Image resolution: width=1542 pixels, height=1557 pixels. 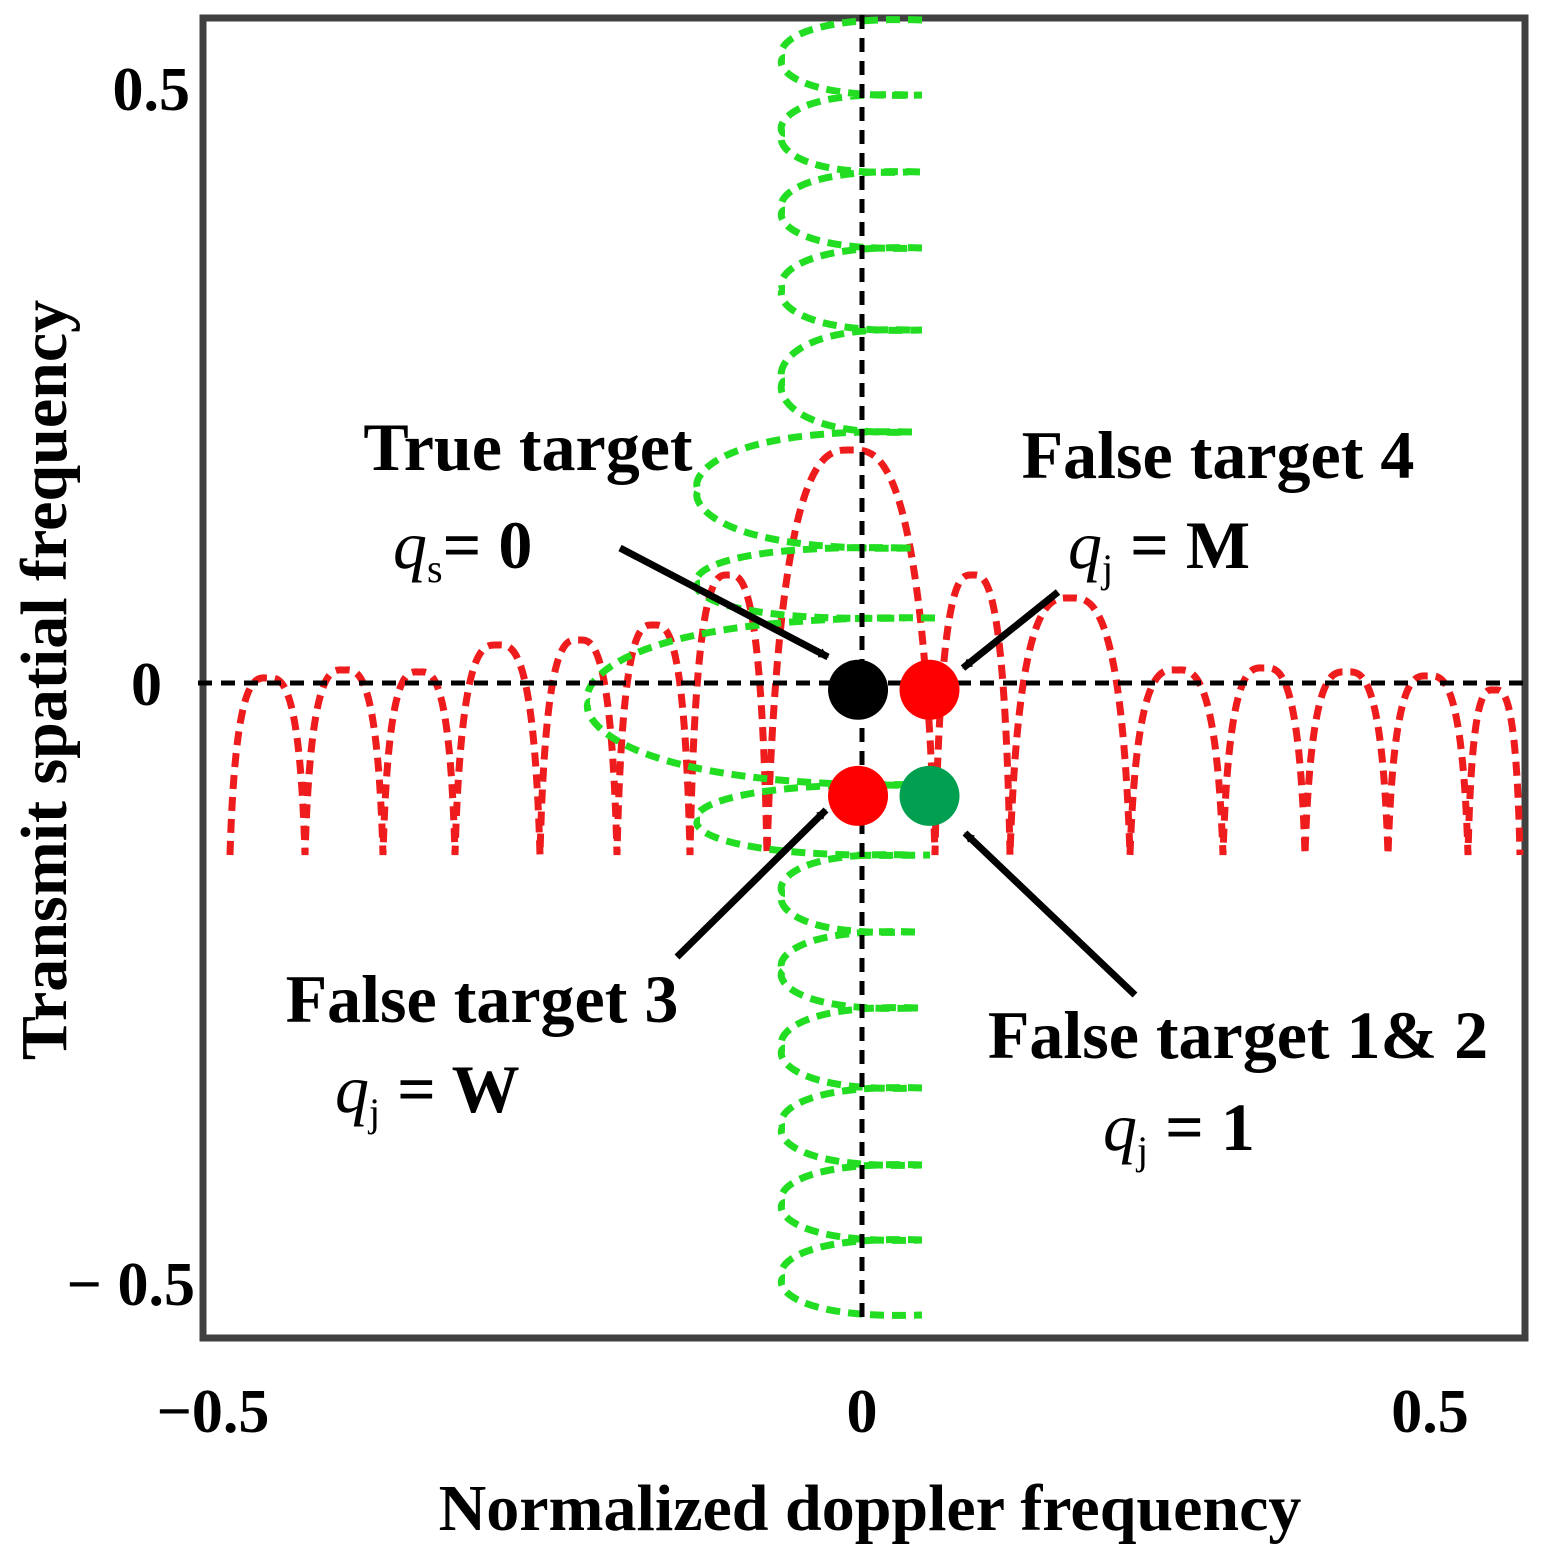 What do you see at coordinates (929, 795) in the screenshot?
I see `false-target-1-2-marker` at bounding box center [929, 795].